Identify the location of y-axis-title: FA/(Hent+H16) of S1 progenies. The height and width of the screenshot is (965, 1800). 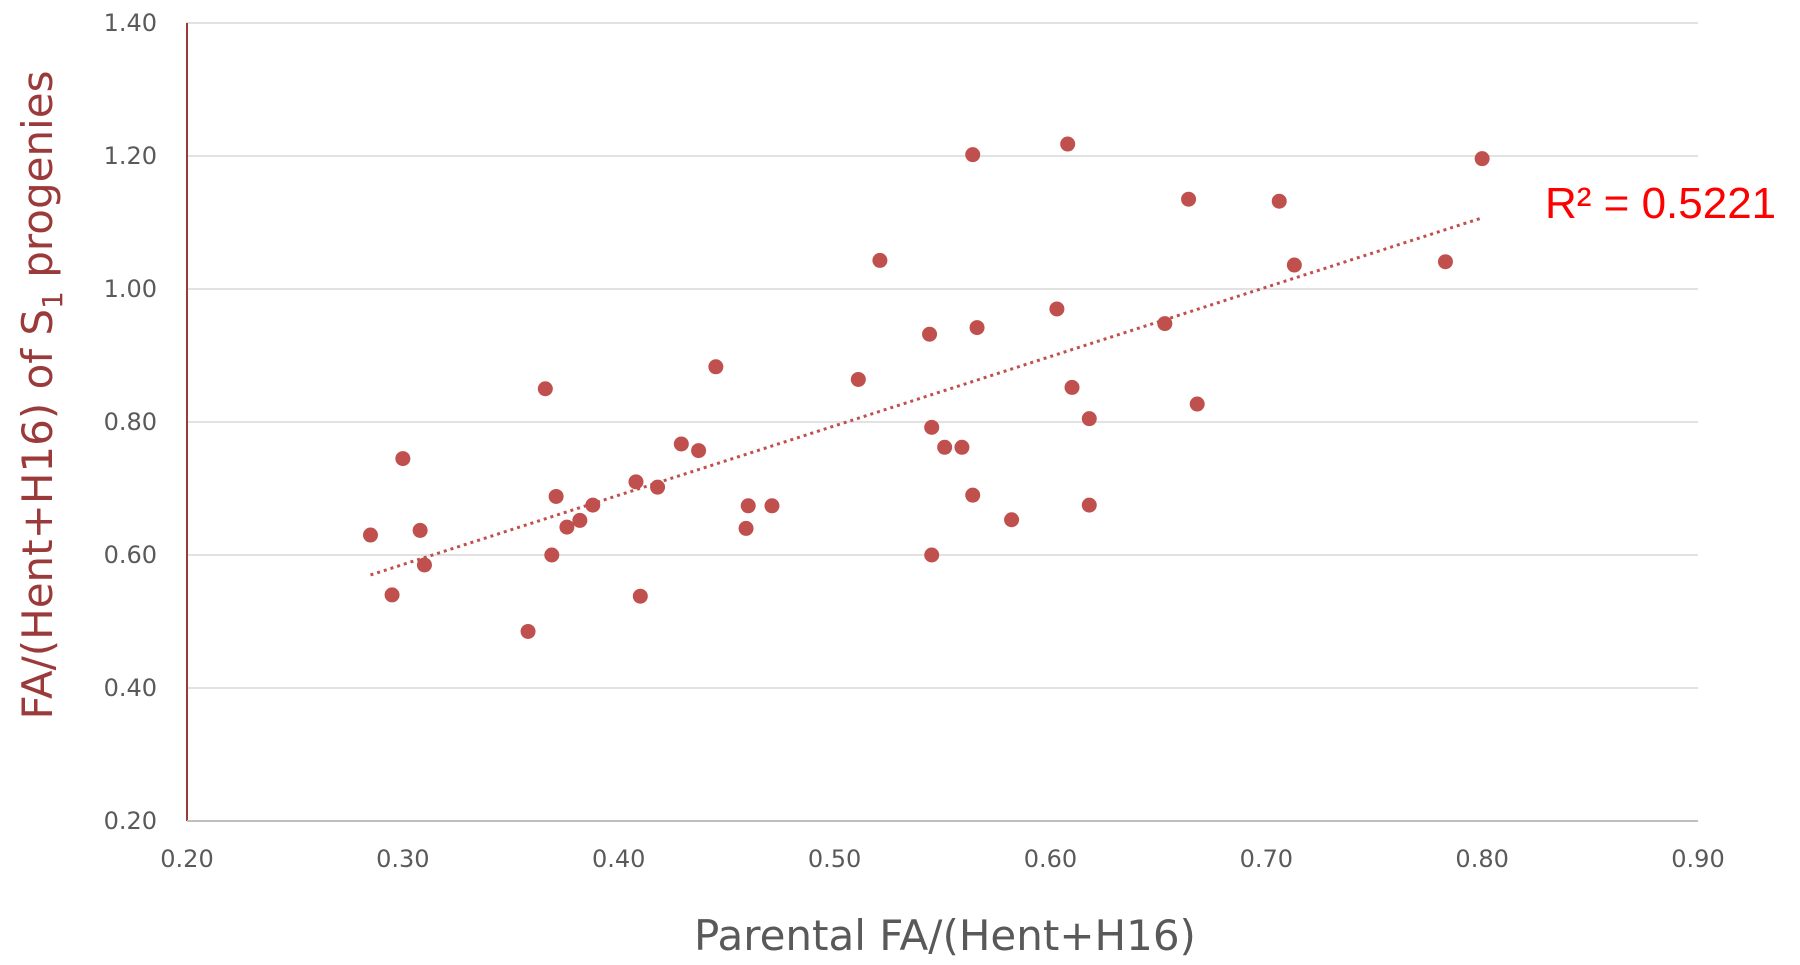
(41, 395).